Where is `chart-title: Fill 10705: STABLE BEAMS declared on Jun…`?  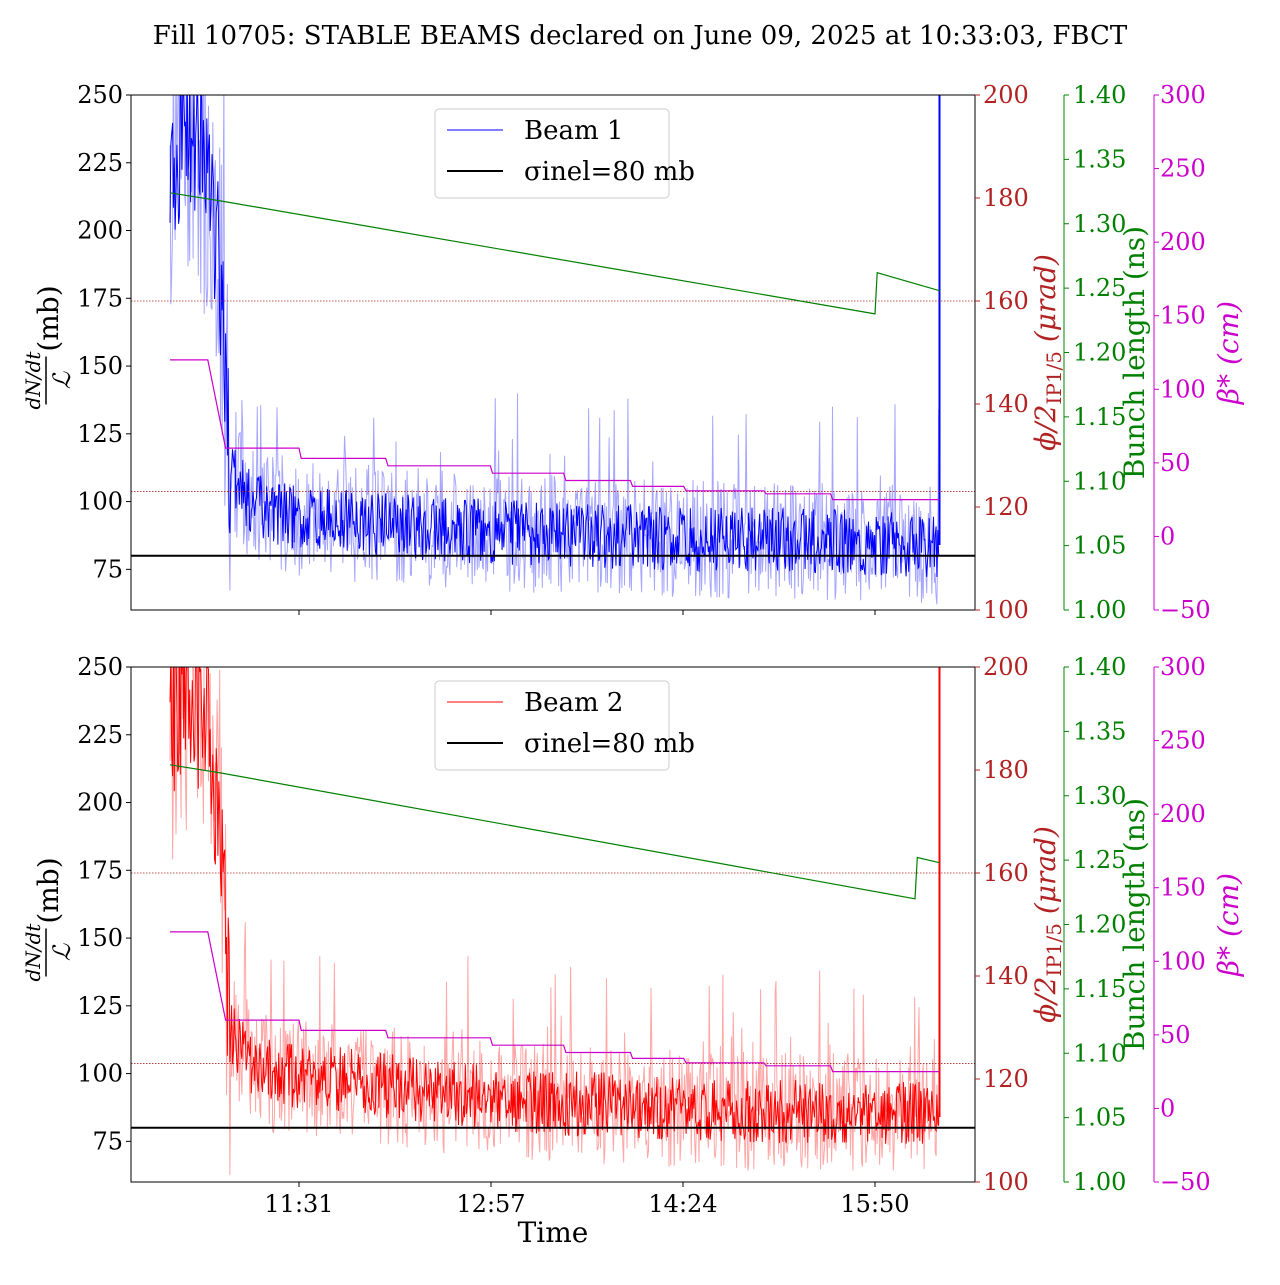 chart-title: Fill 10705: STABLE BEAMS declared on Jun… is located at coordinates (640, 36).